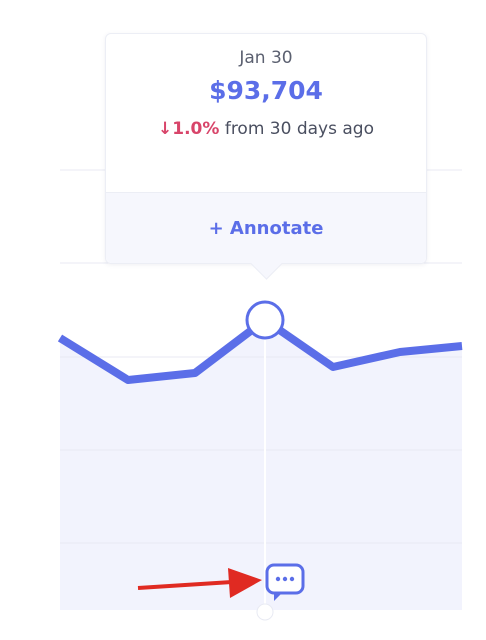 The image size is (486, 640). I want to click on axis-point, so click(265, 612).